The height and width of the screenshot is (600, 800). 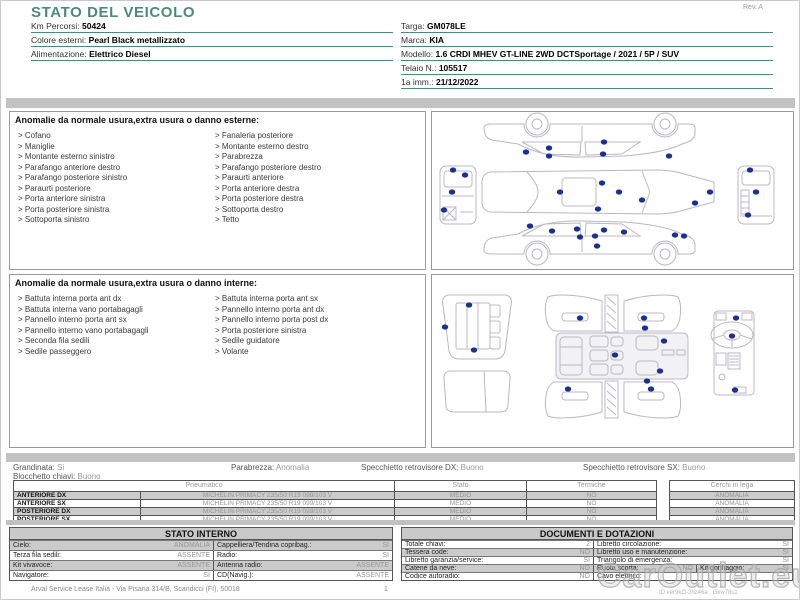 I want to click on anomaly-item: > Montante esterno sinistro, so click(x=66, y=156).